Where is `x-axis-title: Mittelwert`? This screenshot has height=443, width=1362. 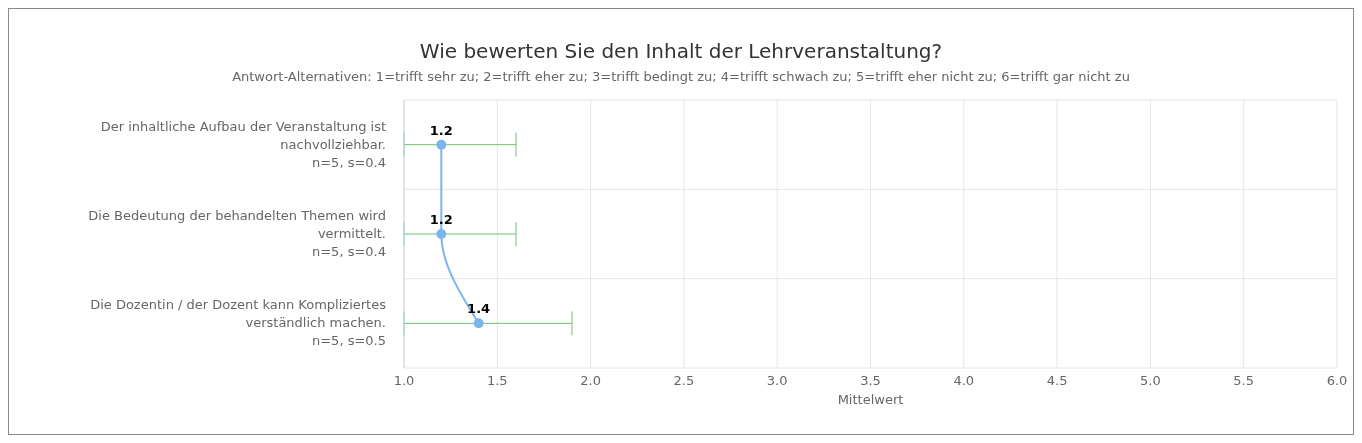 x-axis-title: Mittelwert is located at coordinates (870, 399).